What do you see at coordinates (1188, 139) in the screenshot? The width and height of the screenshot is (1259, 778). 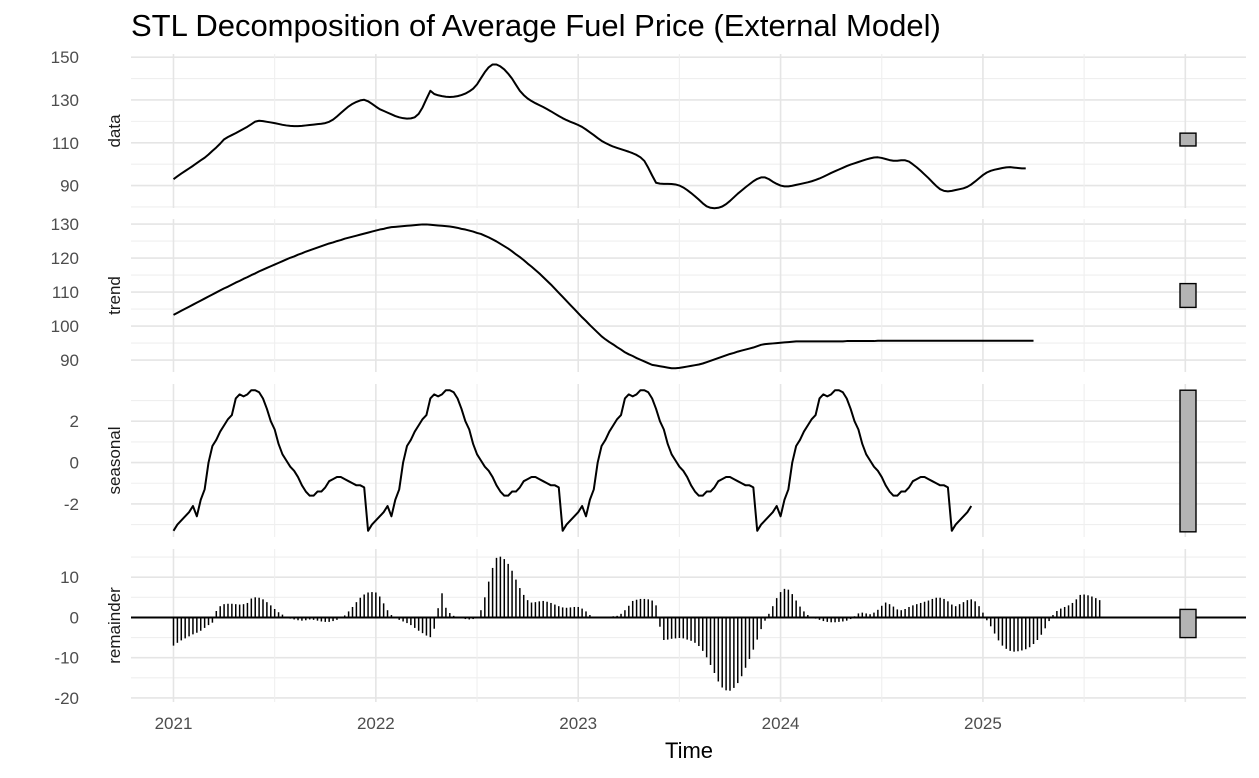 I see `data-range-bar` at bounding box center [1188, 139].